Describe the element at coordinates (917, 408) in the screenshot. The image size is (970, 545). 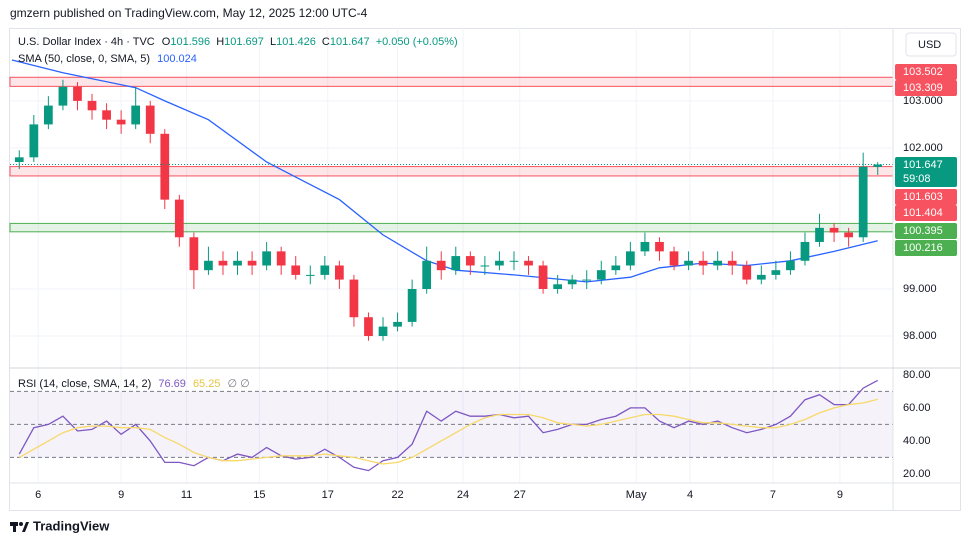
I see `y-tick-label: 60.00` at that location.